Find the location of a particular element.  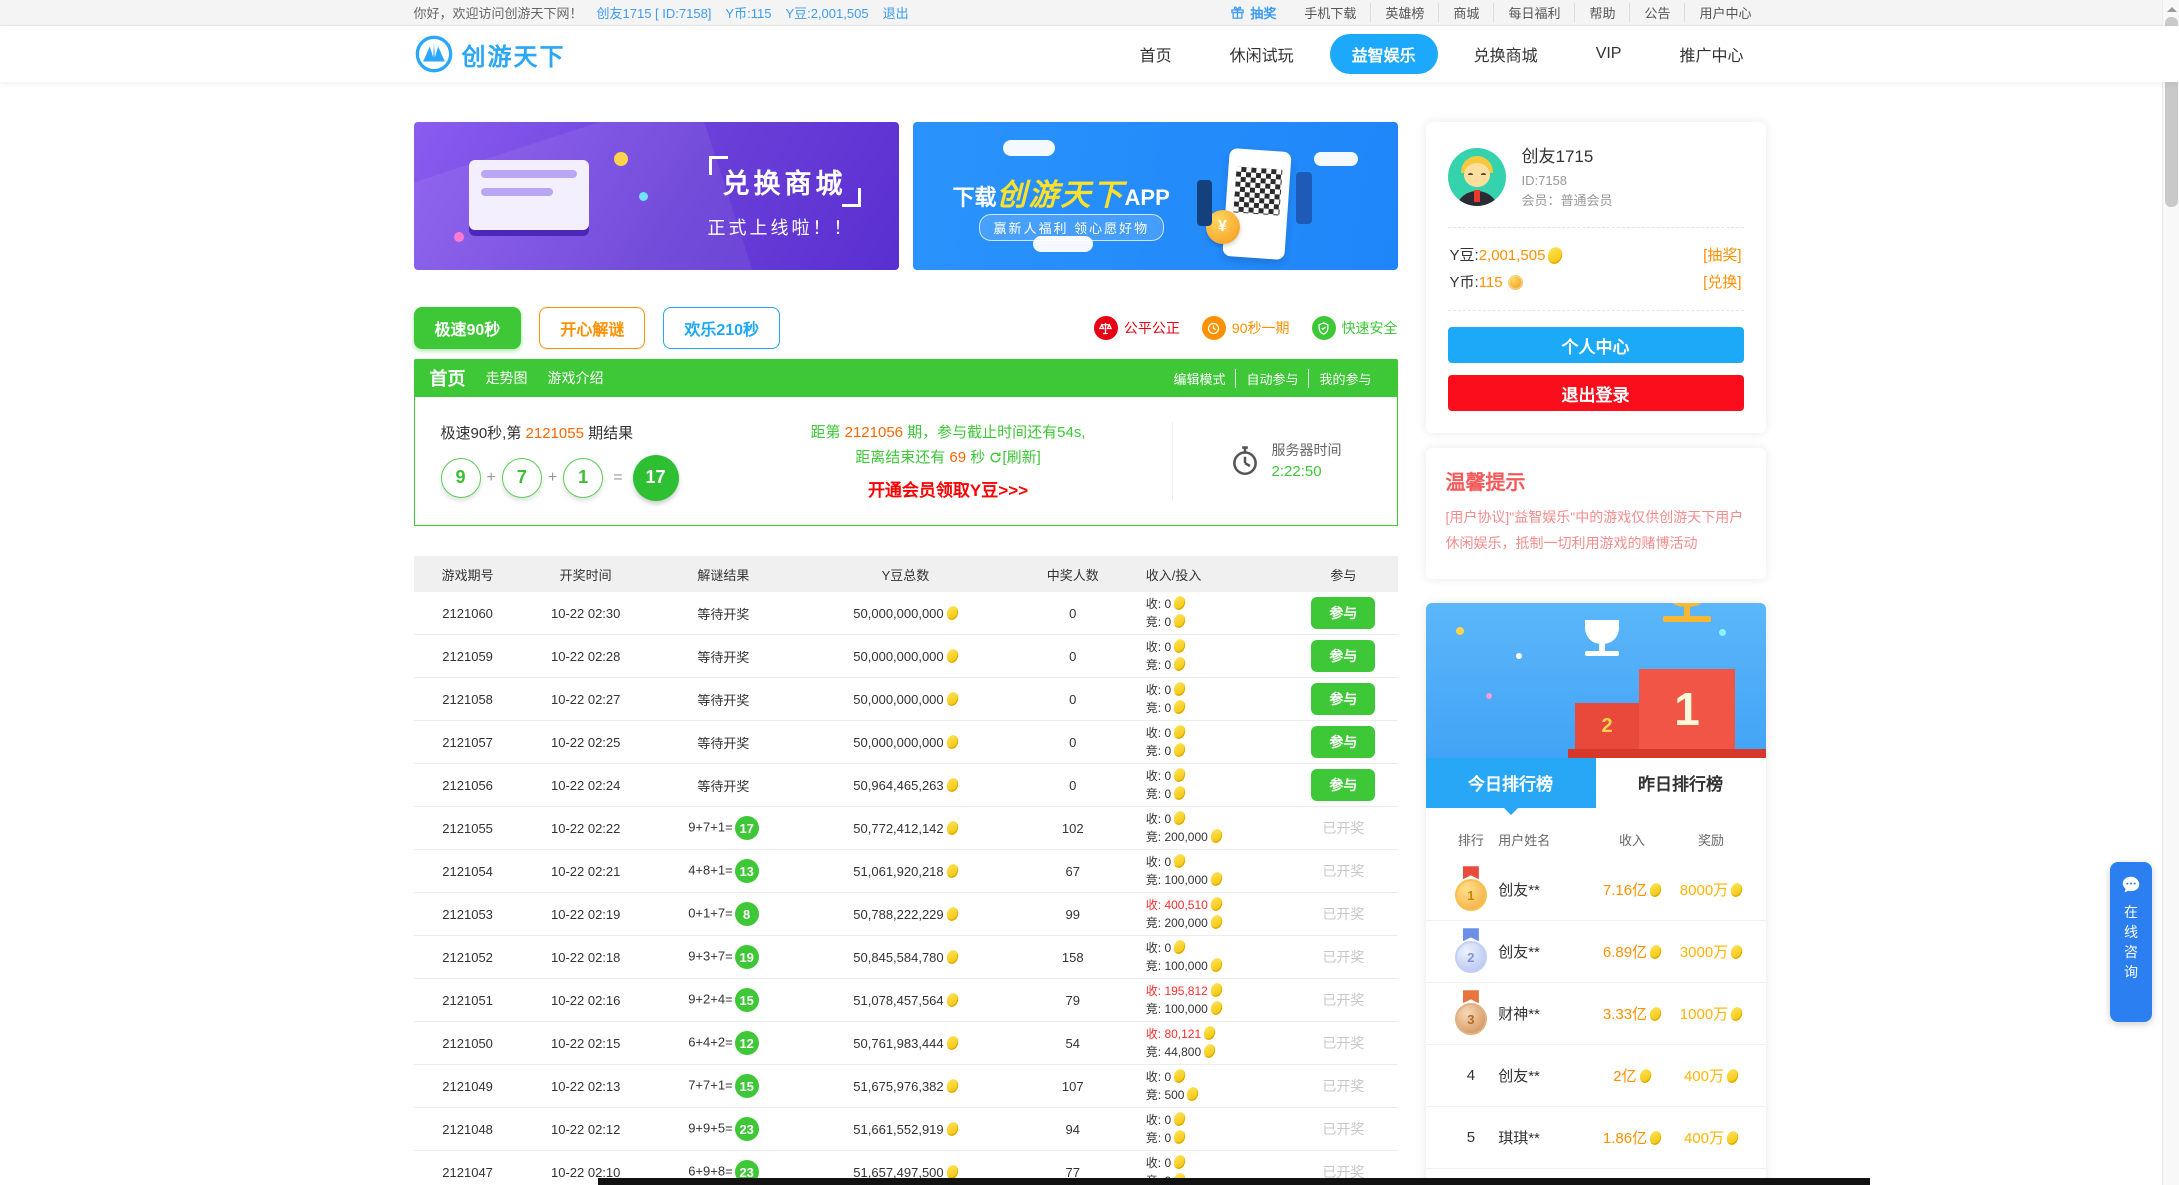

subnav-item: 游戏介绍 is located at coordinates (575, 378).